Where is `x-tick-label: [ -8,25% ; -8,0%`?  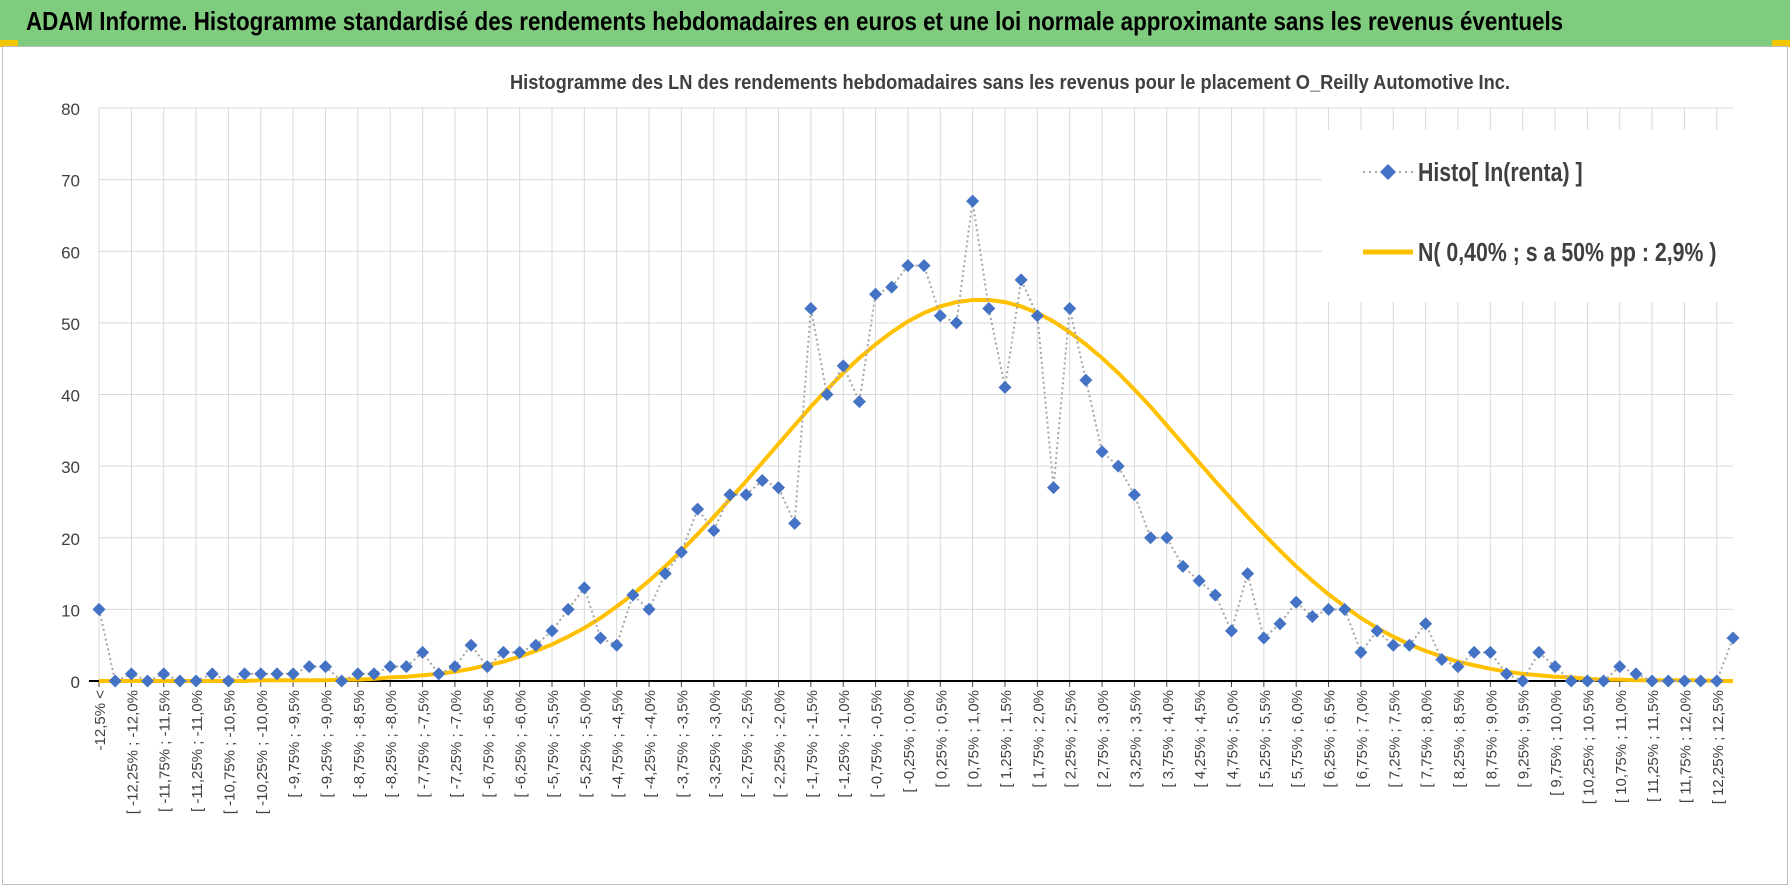 x-tick-label: [ -8,25% ; -8,0% is located at coordinates (391, 744).